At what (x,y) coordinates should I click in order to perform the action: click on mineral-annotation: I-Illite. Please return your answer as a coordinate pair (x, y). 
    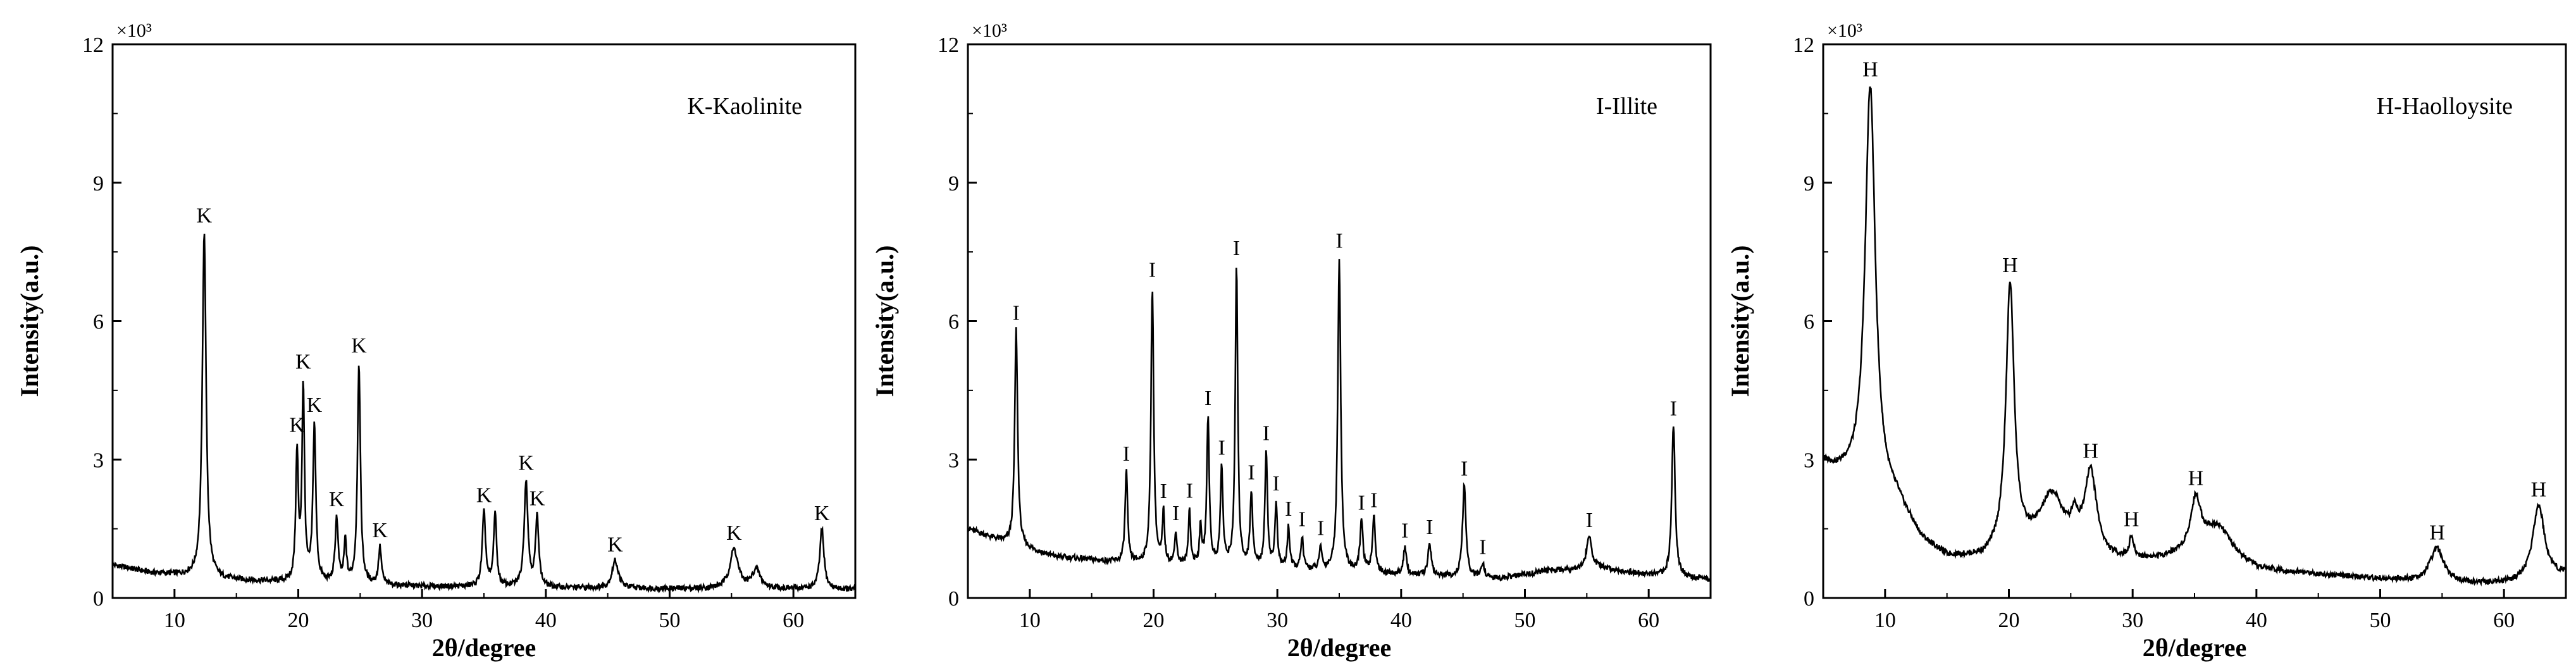
    Looking at the image, I should click on (1626, 106).